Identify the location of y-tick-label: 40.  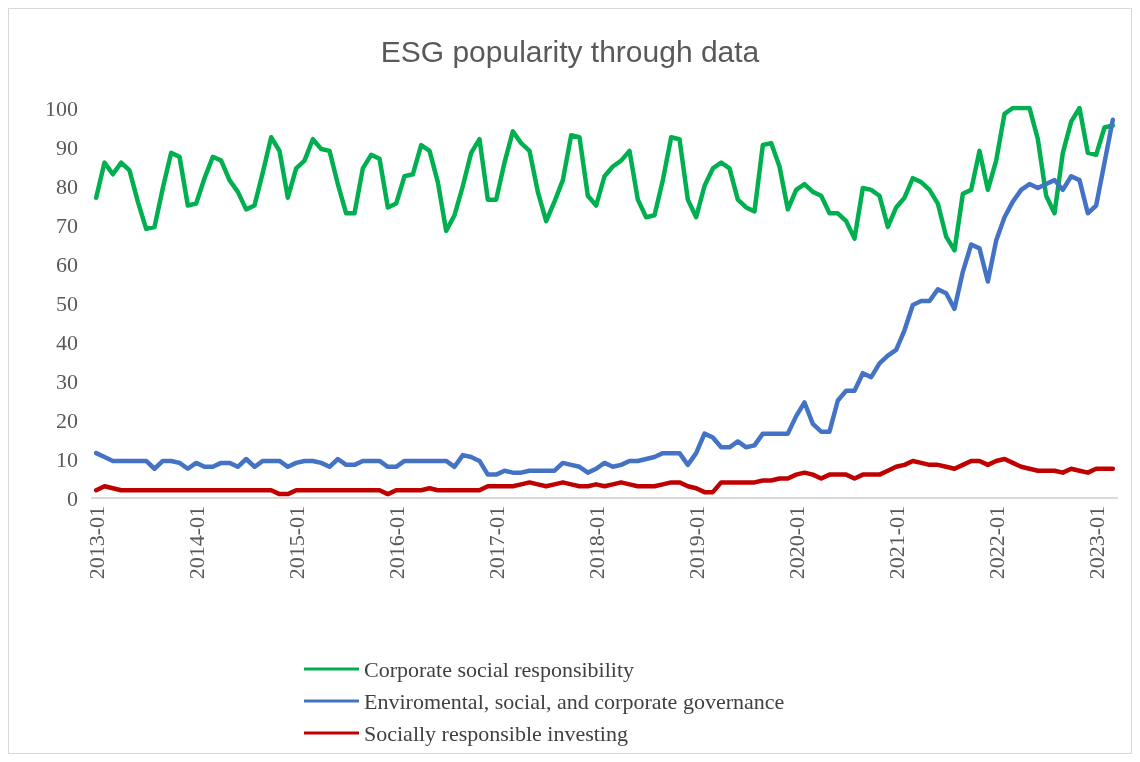
(67, 342).